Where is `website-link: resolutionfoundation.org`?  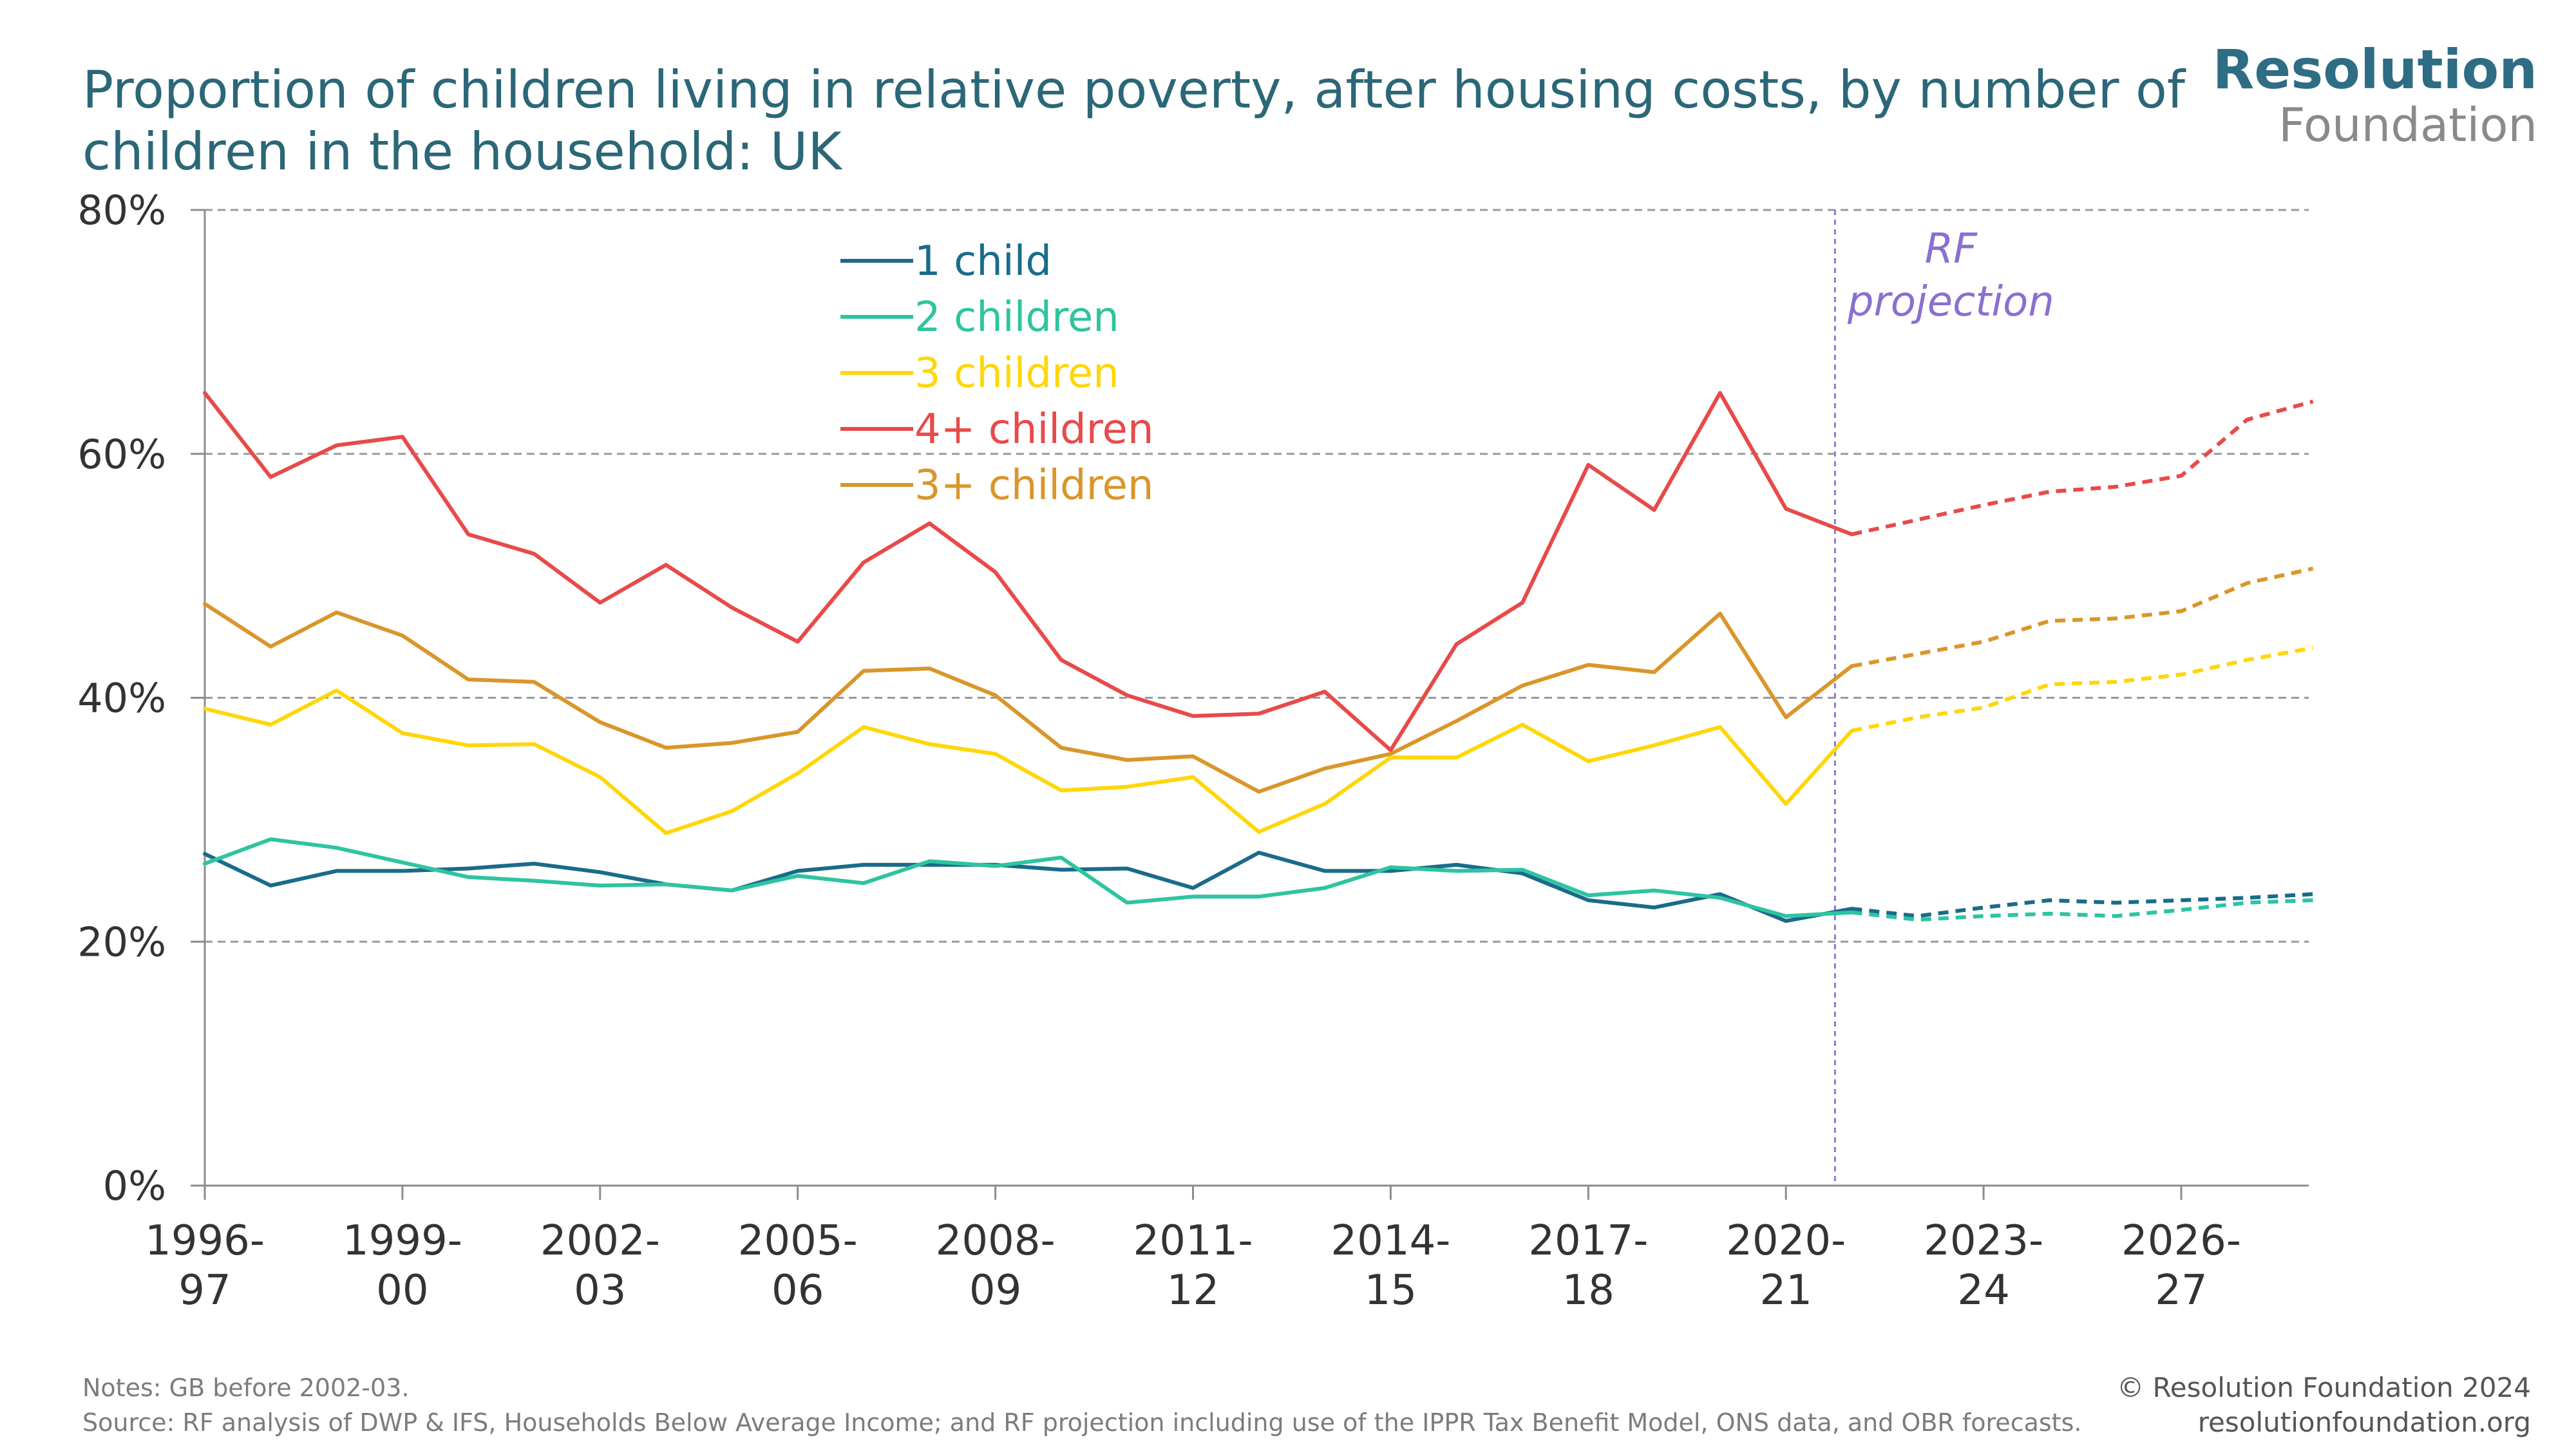 website-link: resolutionfoundation.org is located at coordinates (2364, 1422).